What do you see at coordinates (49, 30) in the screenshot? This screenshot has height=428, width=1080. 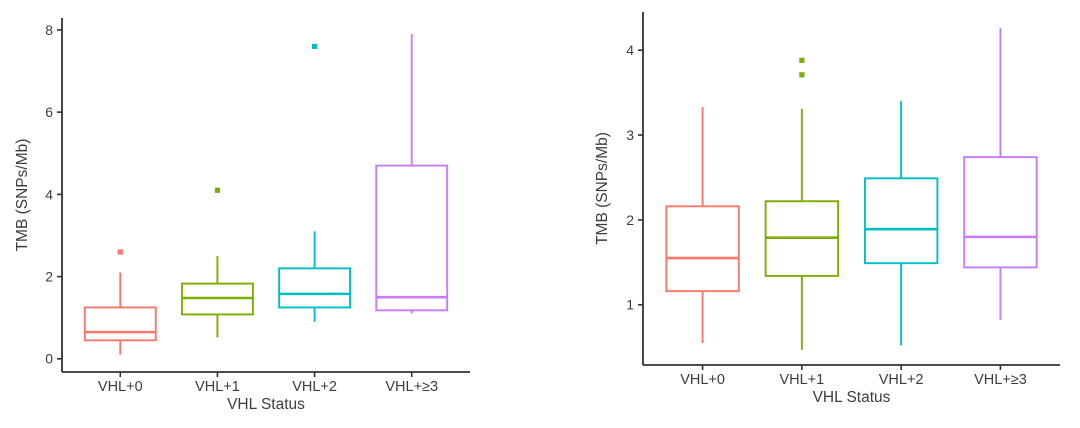 I see `y-tick-label: 8` at bounding box center [49, 30].